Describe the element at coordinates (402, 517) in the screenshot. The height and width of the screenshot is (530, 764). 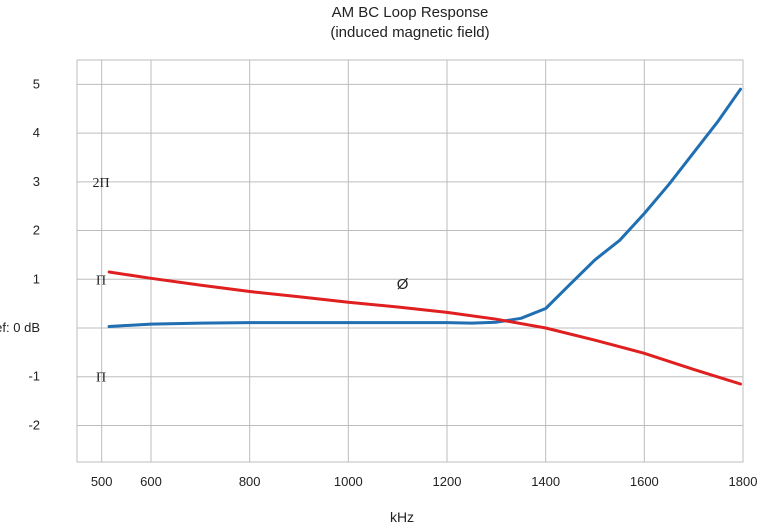
I see `x-axis-label: kHz` at that location.